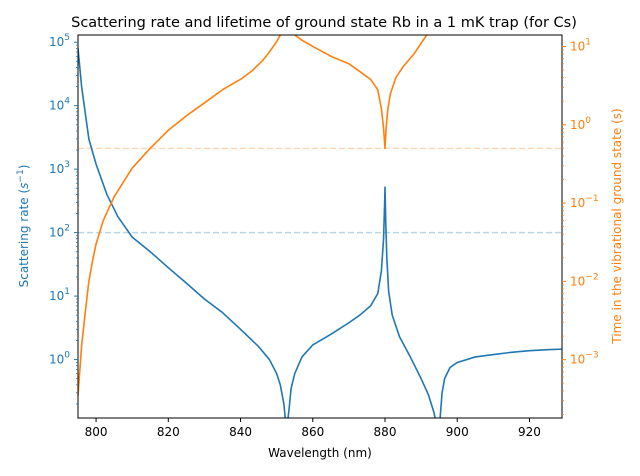  I want to click on y-right-tick-label: 10⁻², so click(584, 280).